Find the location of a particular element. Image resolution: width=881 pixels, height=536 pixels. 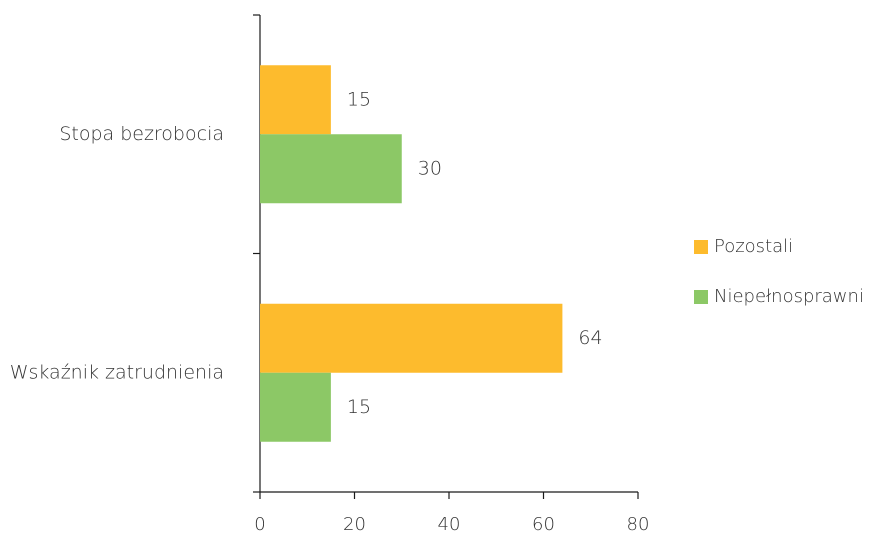

x-tick-label: 40 is located at coordinates (449, 524).